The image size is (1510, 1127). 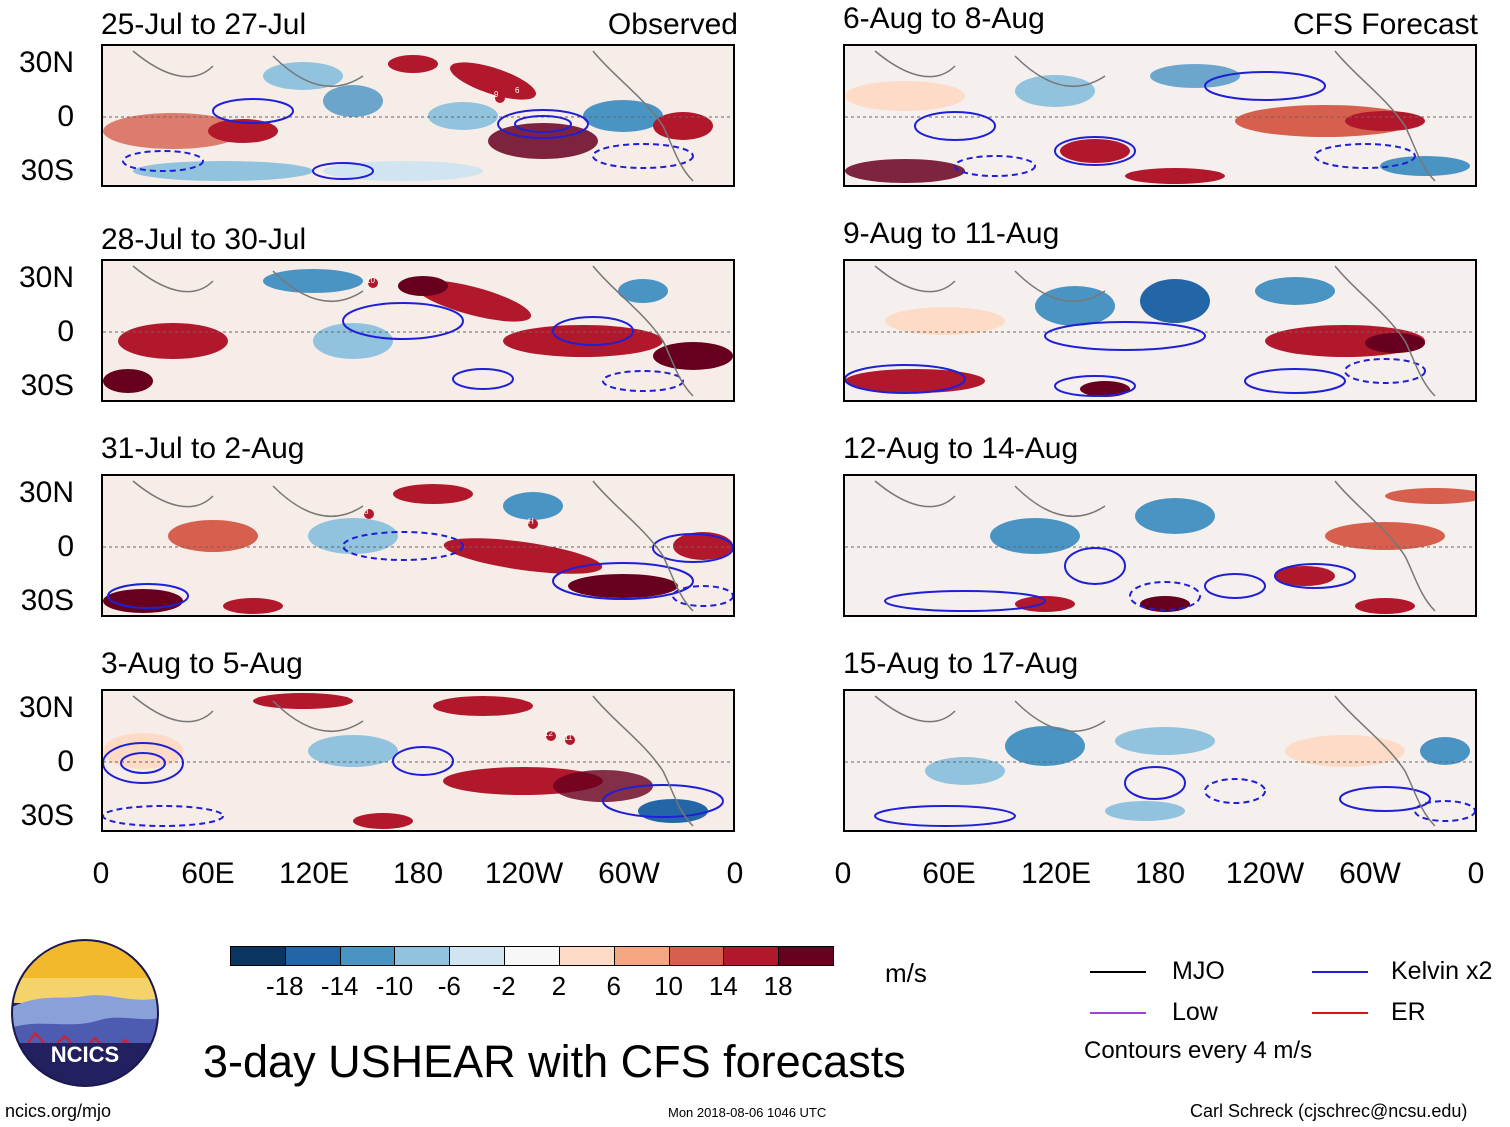 I want to click on legend-label-low: Low, so click(x=1195, y=1012).